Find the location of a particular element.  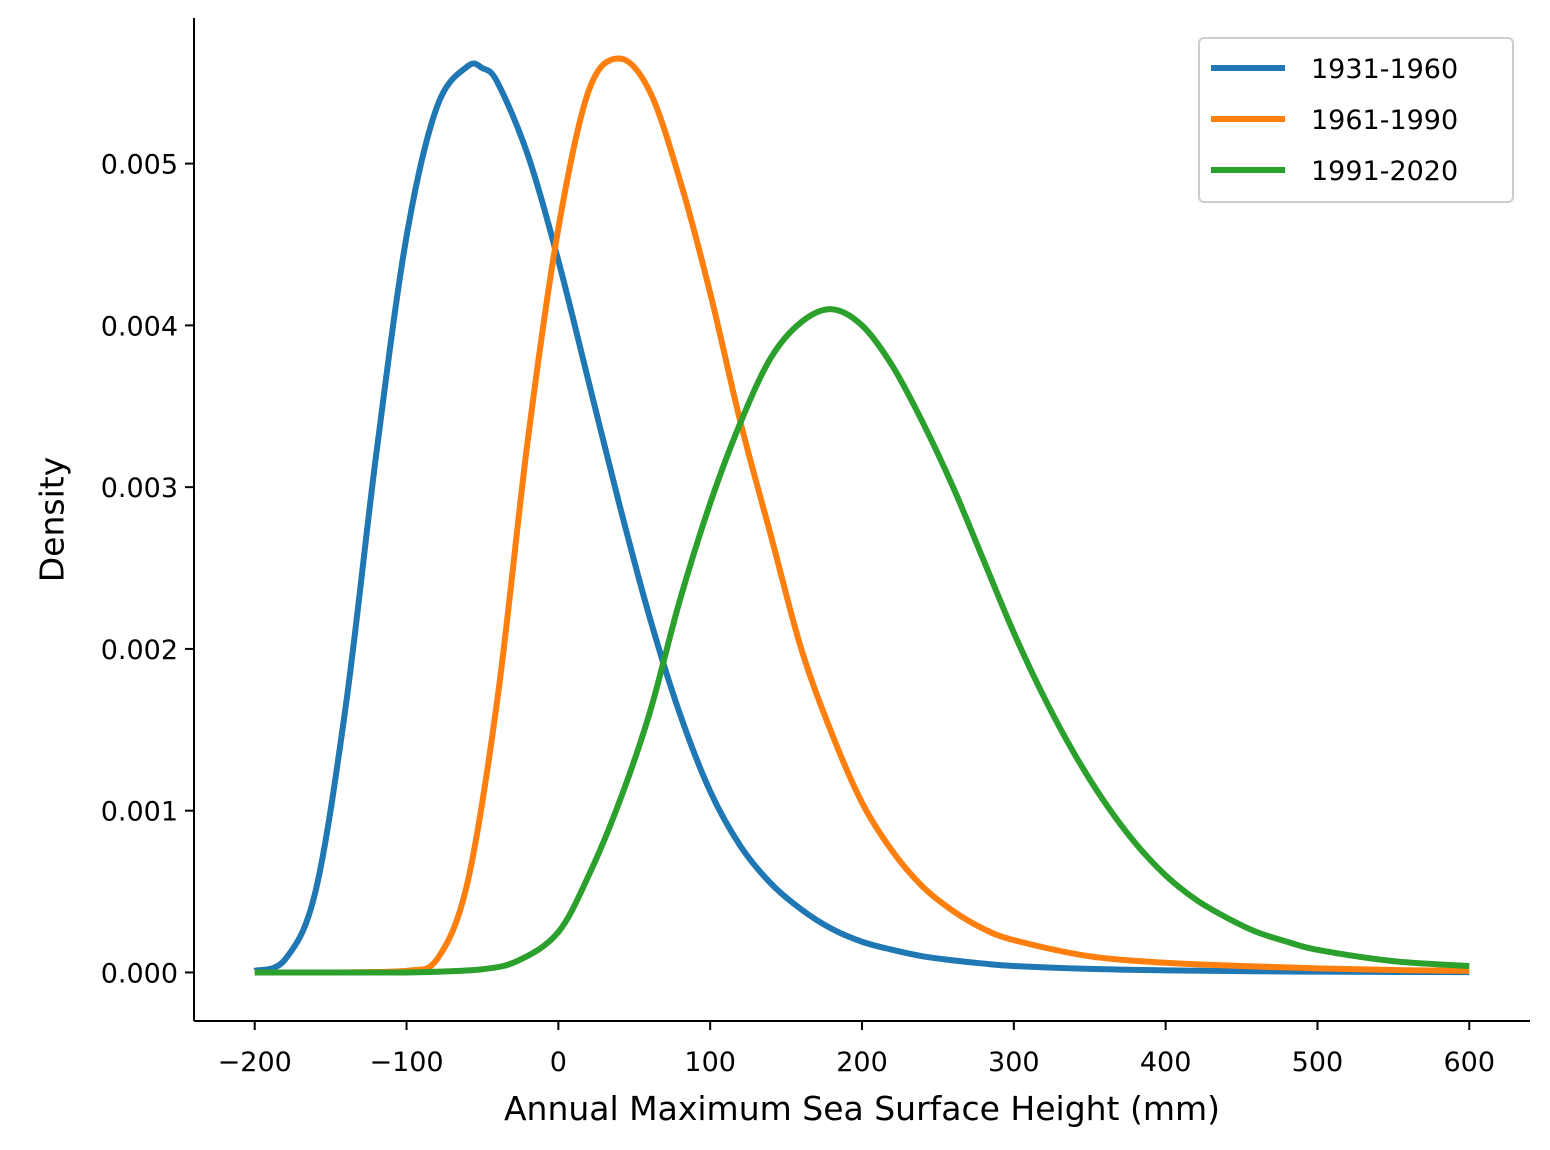

legend: 1931-1960 1961-1990 1991-2020 is located at coordinates (1356, 120).